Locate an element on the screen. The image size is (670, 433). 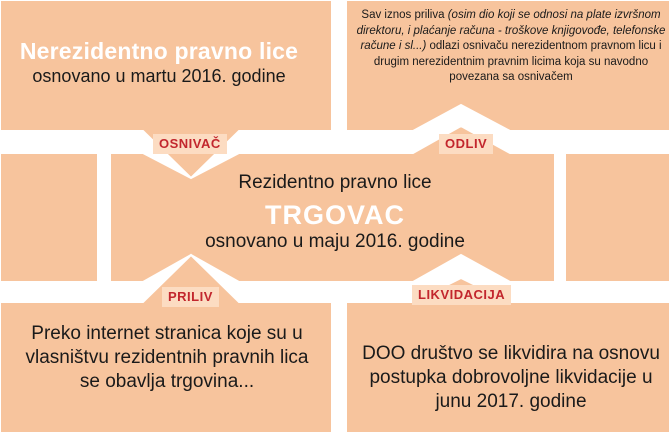
nonresident-entity-title: Nerezidentno pravno lice is located at coordinates (159, 51).